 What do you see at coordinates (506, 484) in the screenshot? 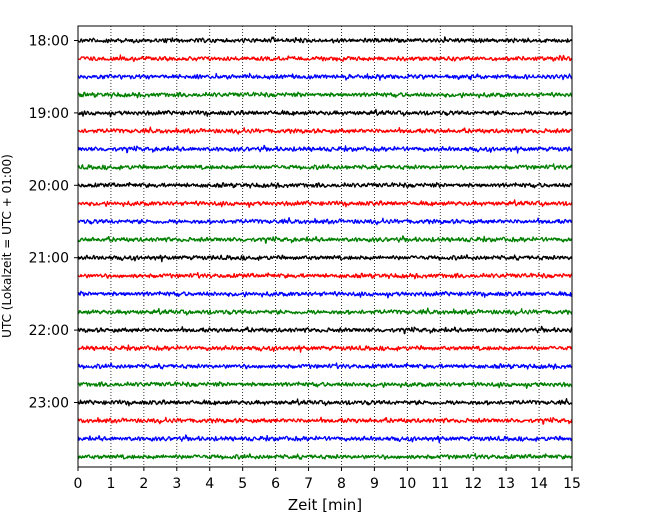
I see `x-tick-label-13: 13` at bounding box center [506, 484].